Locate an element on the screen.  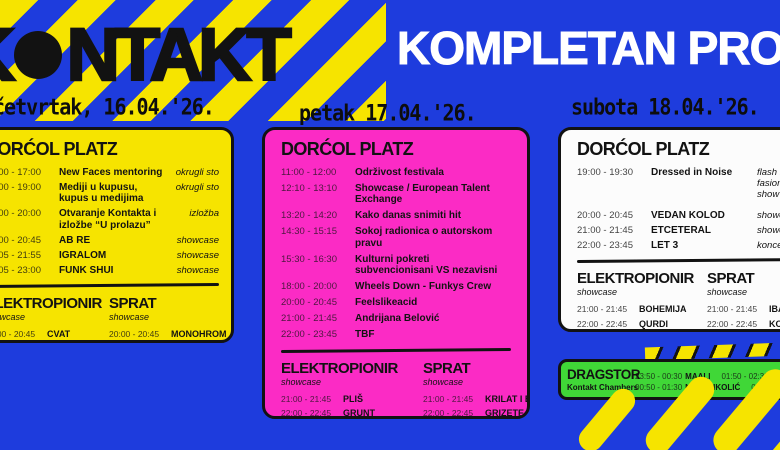
event-name: VEDAN KOLOD is located at coordinates (688, 215).